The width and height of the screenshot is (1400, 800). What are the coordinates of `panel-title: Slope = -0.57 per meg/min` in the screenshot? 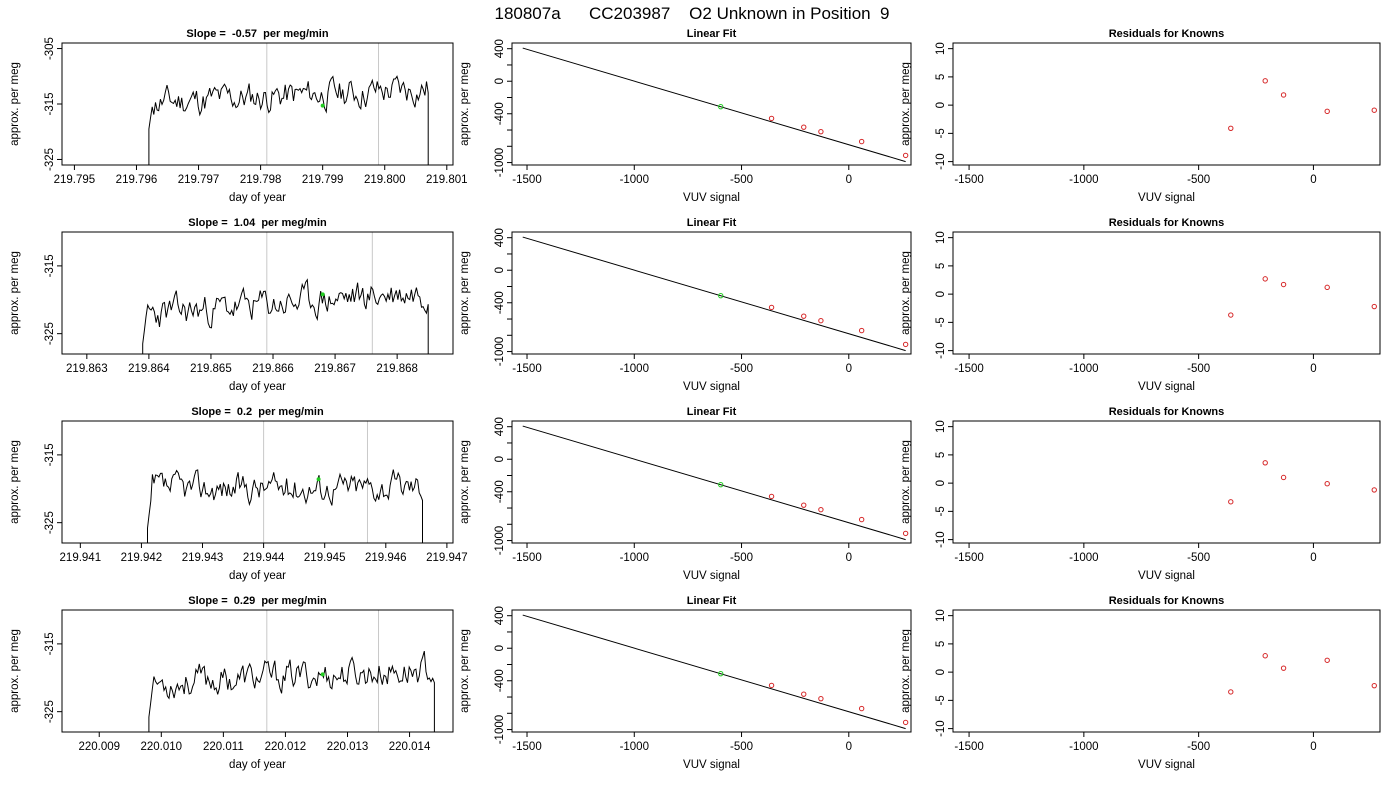 It's located at (257, 34).